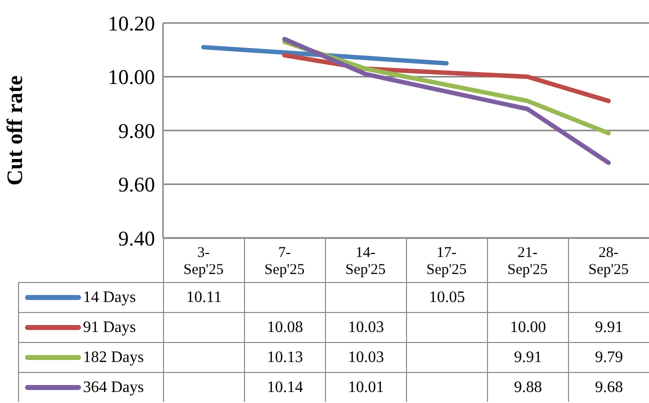  I want to click on data-label: 10.14, so click(284, 387).